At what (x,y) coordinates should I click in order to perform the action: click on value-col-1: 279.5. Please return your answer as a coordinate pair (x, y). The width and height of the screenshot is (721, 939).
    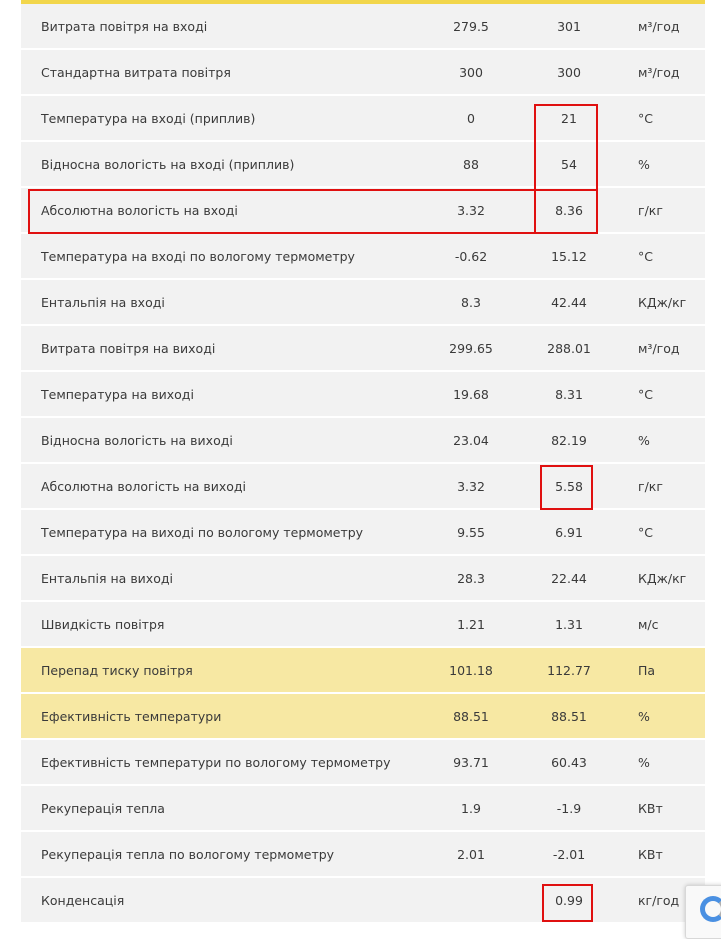
    Looking at the image, I should click on (471, 26).